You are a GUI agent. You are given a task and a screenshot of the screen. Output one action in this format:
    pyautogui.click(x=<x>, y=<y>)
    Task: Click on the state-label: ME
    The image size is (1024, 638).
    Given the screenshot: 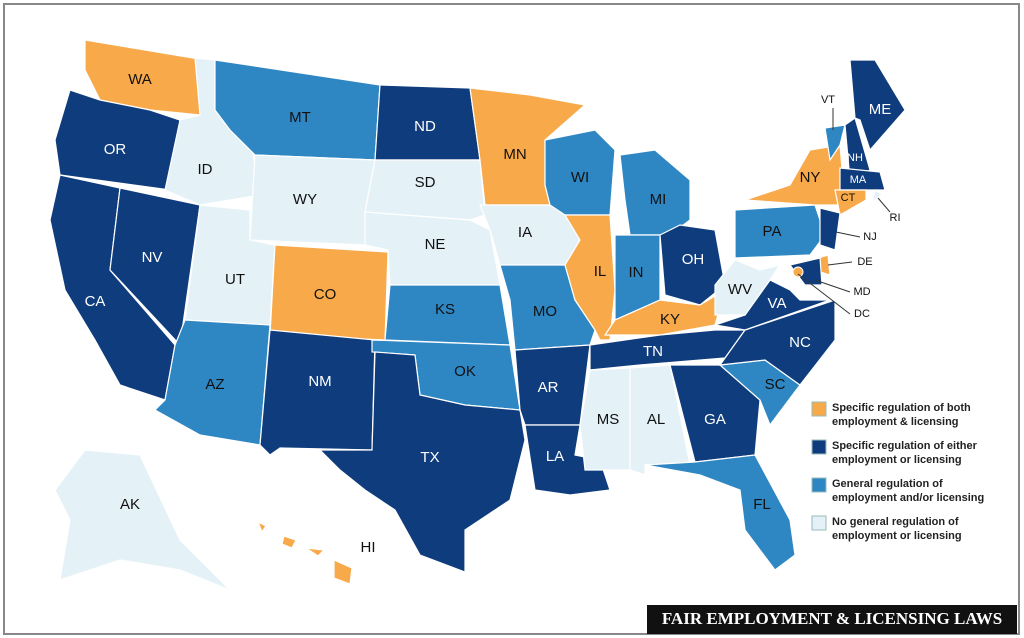 What is the action you would take?
    pyautogui.click(x=880, y=109)
    